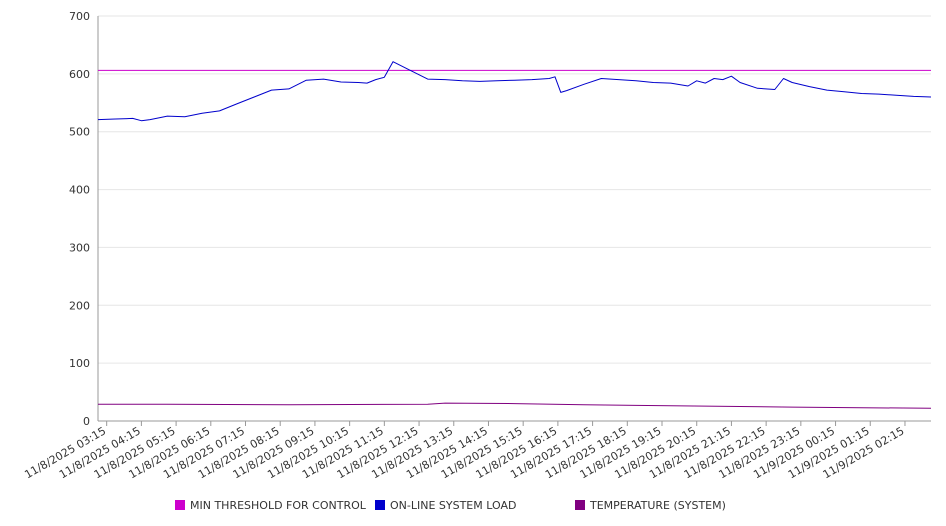 This screenshot has width=946, height=526. I want to click on y-tick-label: 0, so click(86, 421).